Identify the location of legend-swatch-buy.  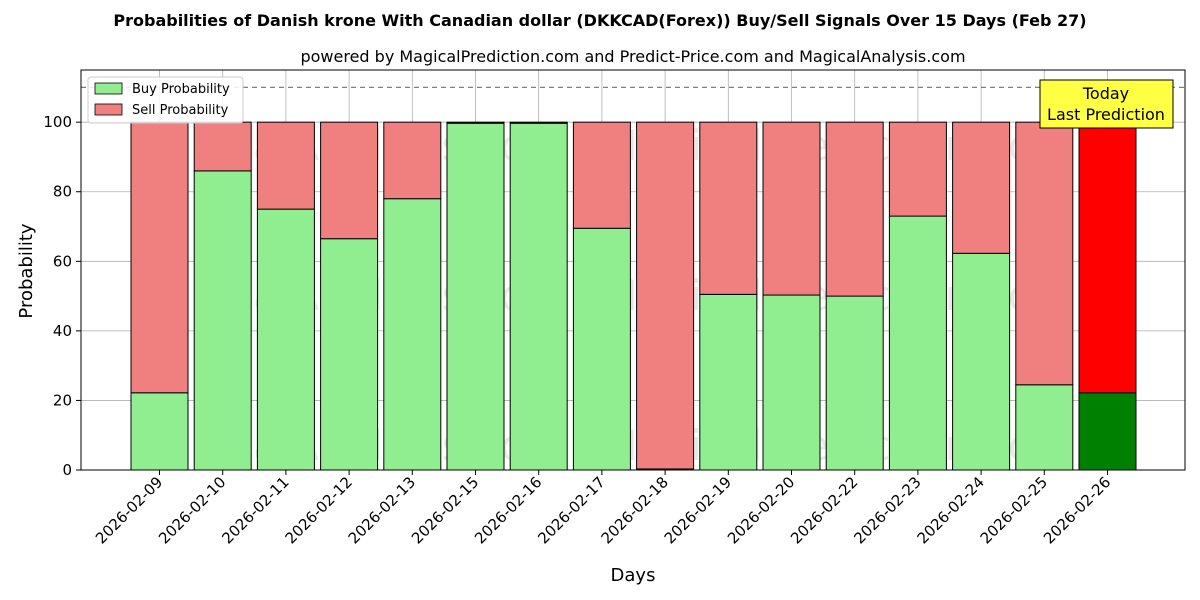
(108, 88).